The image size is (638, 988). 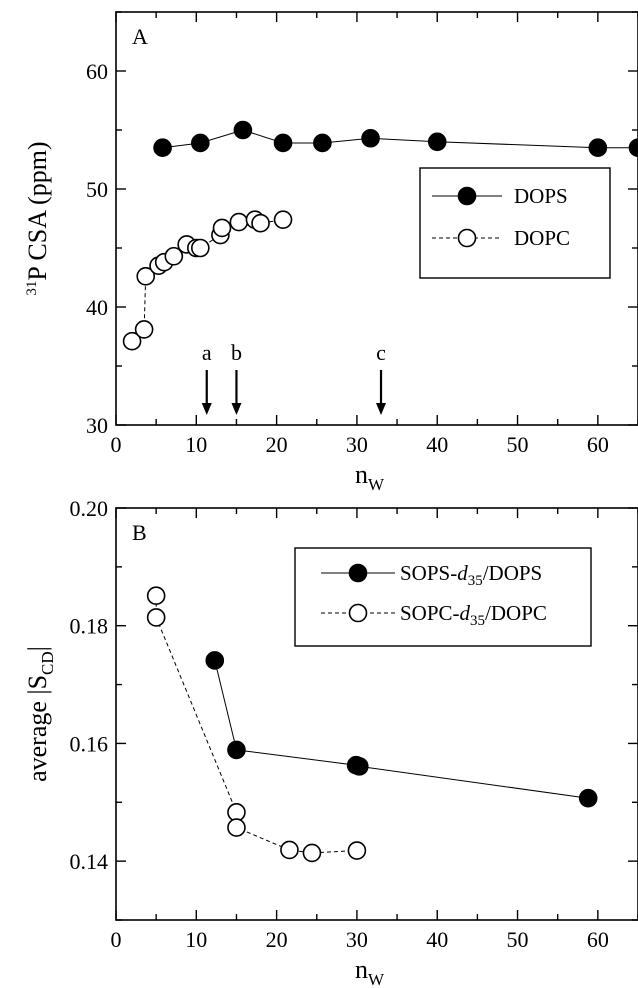 I want to click on panel-letter: A, so click(x=140, y=36).